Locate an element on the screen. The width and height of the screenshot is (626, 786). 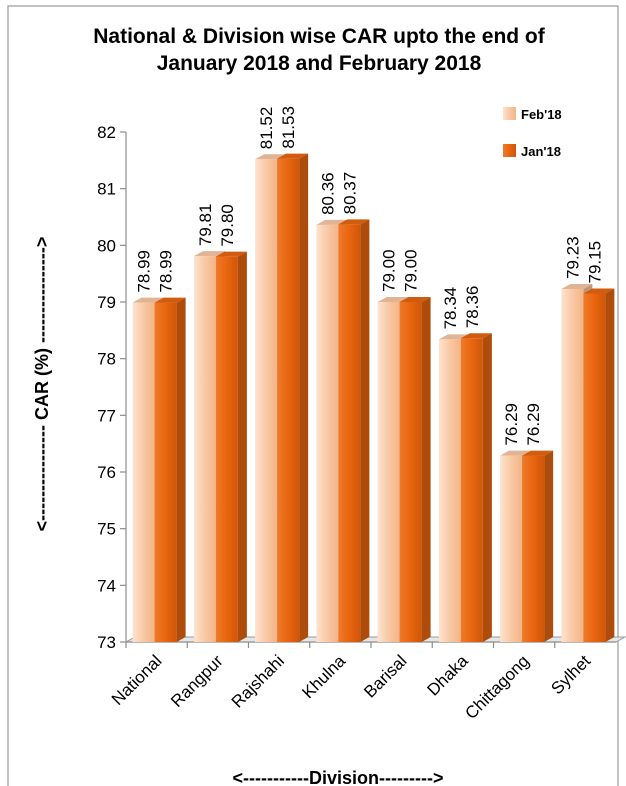
data-label-Feb'18-Dhaka: 78.34 is located at coordinates (450, 308).